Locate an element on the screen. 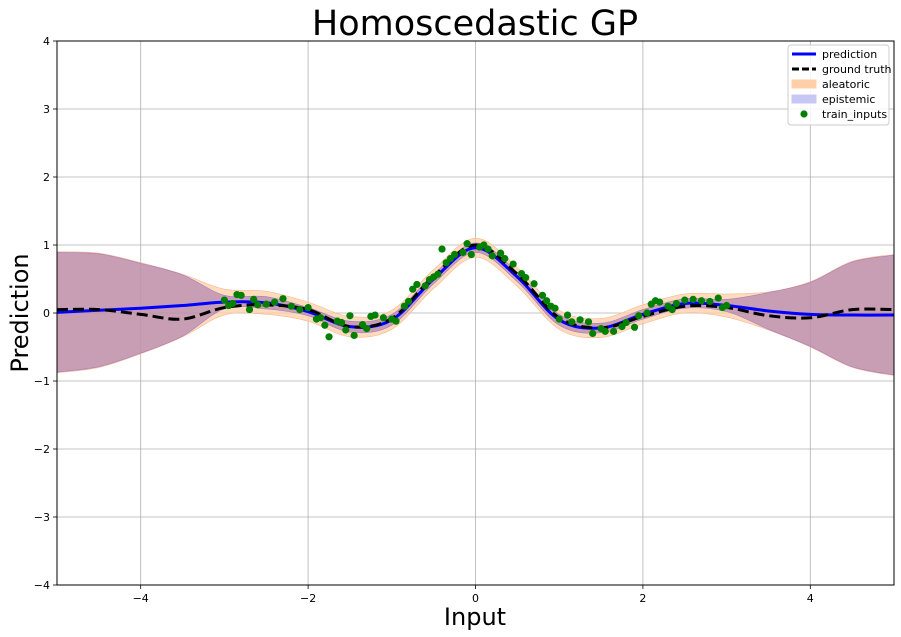 The image size is (901, 637). legend-entry: ground truth is located at coordinates (842, 69).